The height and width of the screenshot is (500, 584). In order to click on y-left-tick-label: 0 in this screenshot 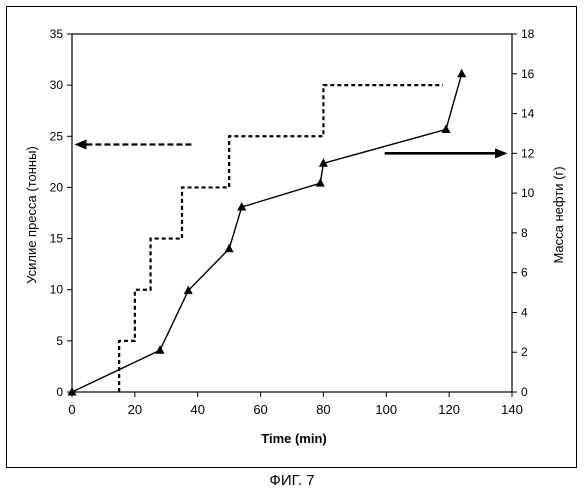, I will do `click(59, 392)`.